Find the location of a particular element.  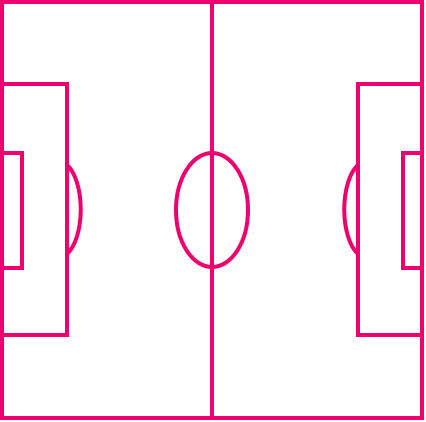

center-circle is located at coordinates (212, 210).